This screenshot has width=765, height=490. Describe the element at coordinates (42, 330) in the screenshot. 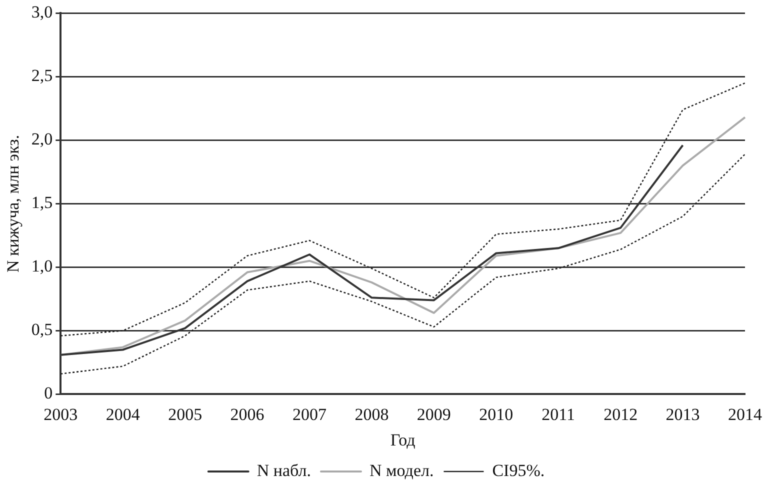

I see `y-tick-label: 0,5` at that location.